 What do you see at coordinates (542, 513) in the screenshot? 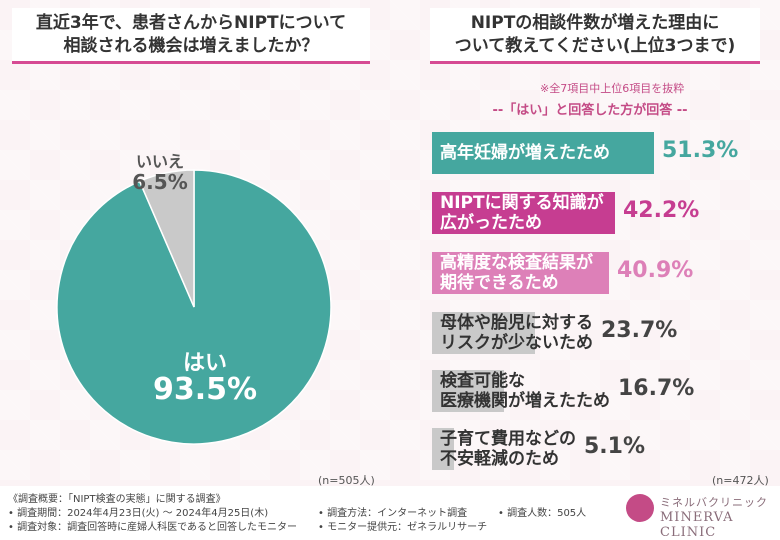
I see `survey-count: • 調査人数：505人` at bounding box center [542, 513].